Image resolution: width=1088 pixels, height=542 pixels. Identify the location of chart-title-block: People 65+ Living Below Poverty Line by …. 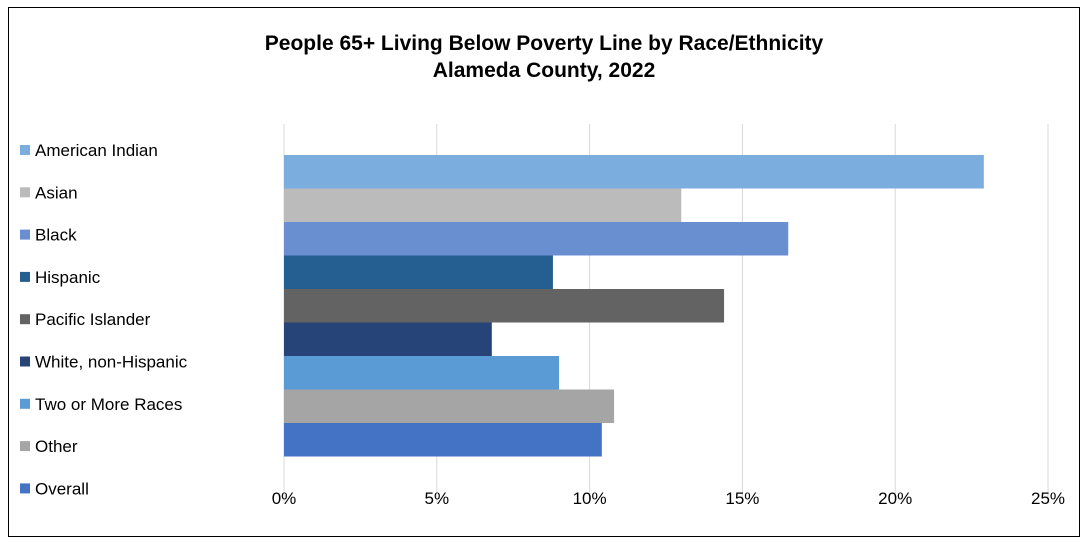
(544, 57).